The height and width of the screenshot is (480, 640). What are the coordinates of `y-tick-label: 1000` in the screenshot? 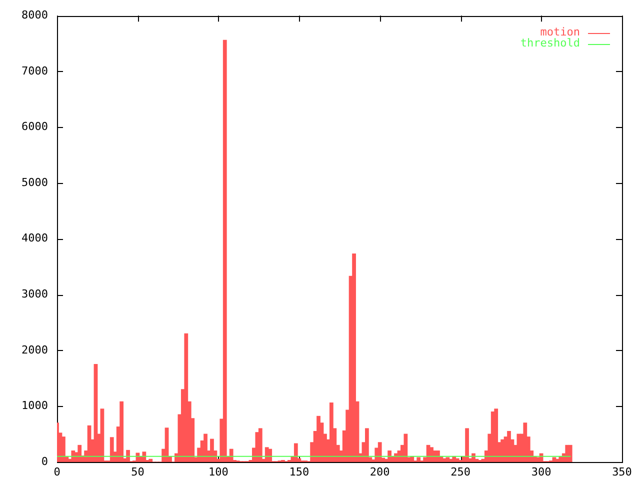 It's located at (35, 405).